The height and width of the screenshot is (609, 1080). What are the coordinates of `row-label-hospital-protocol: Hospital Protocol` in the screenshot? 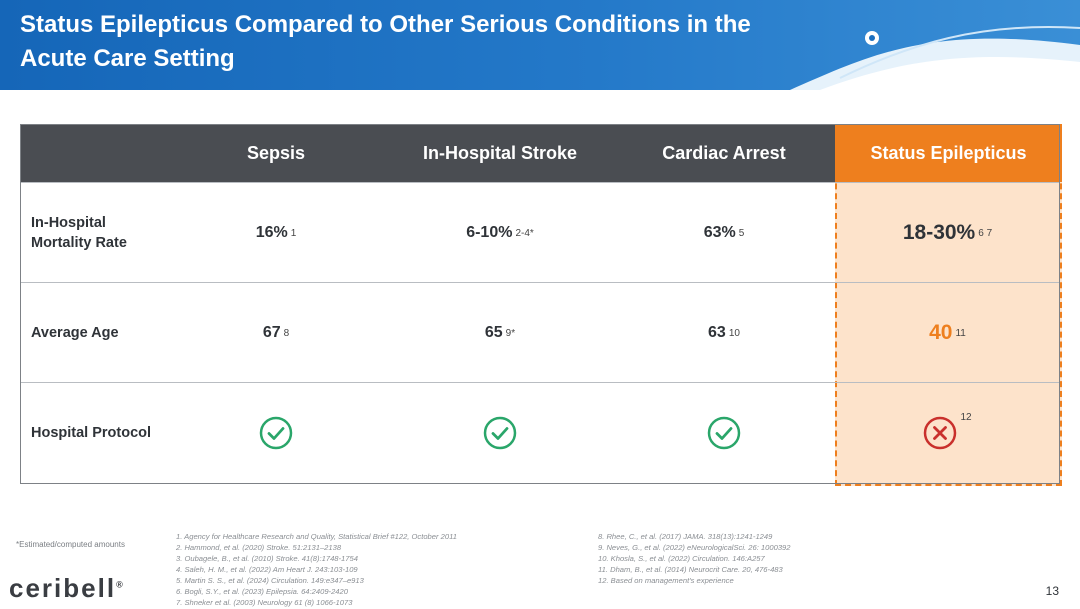 It's located at (91, 433).